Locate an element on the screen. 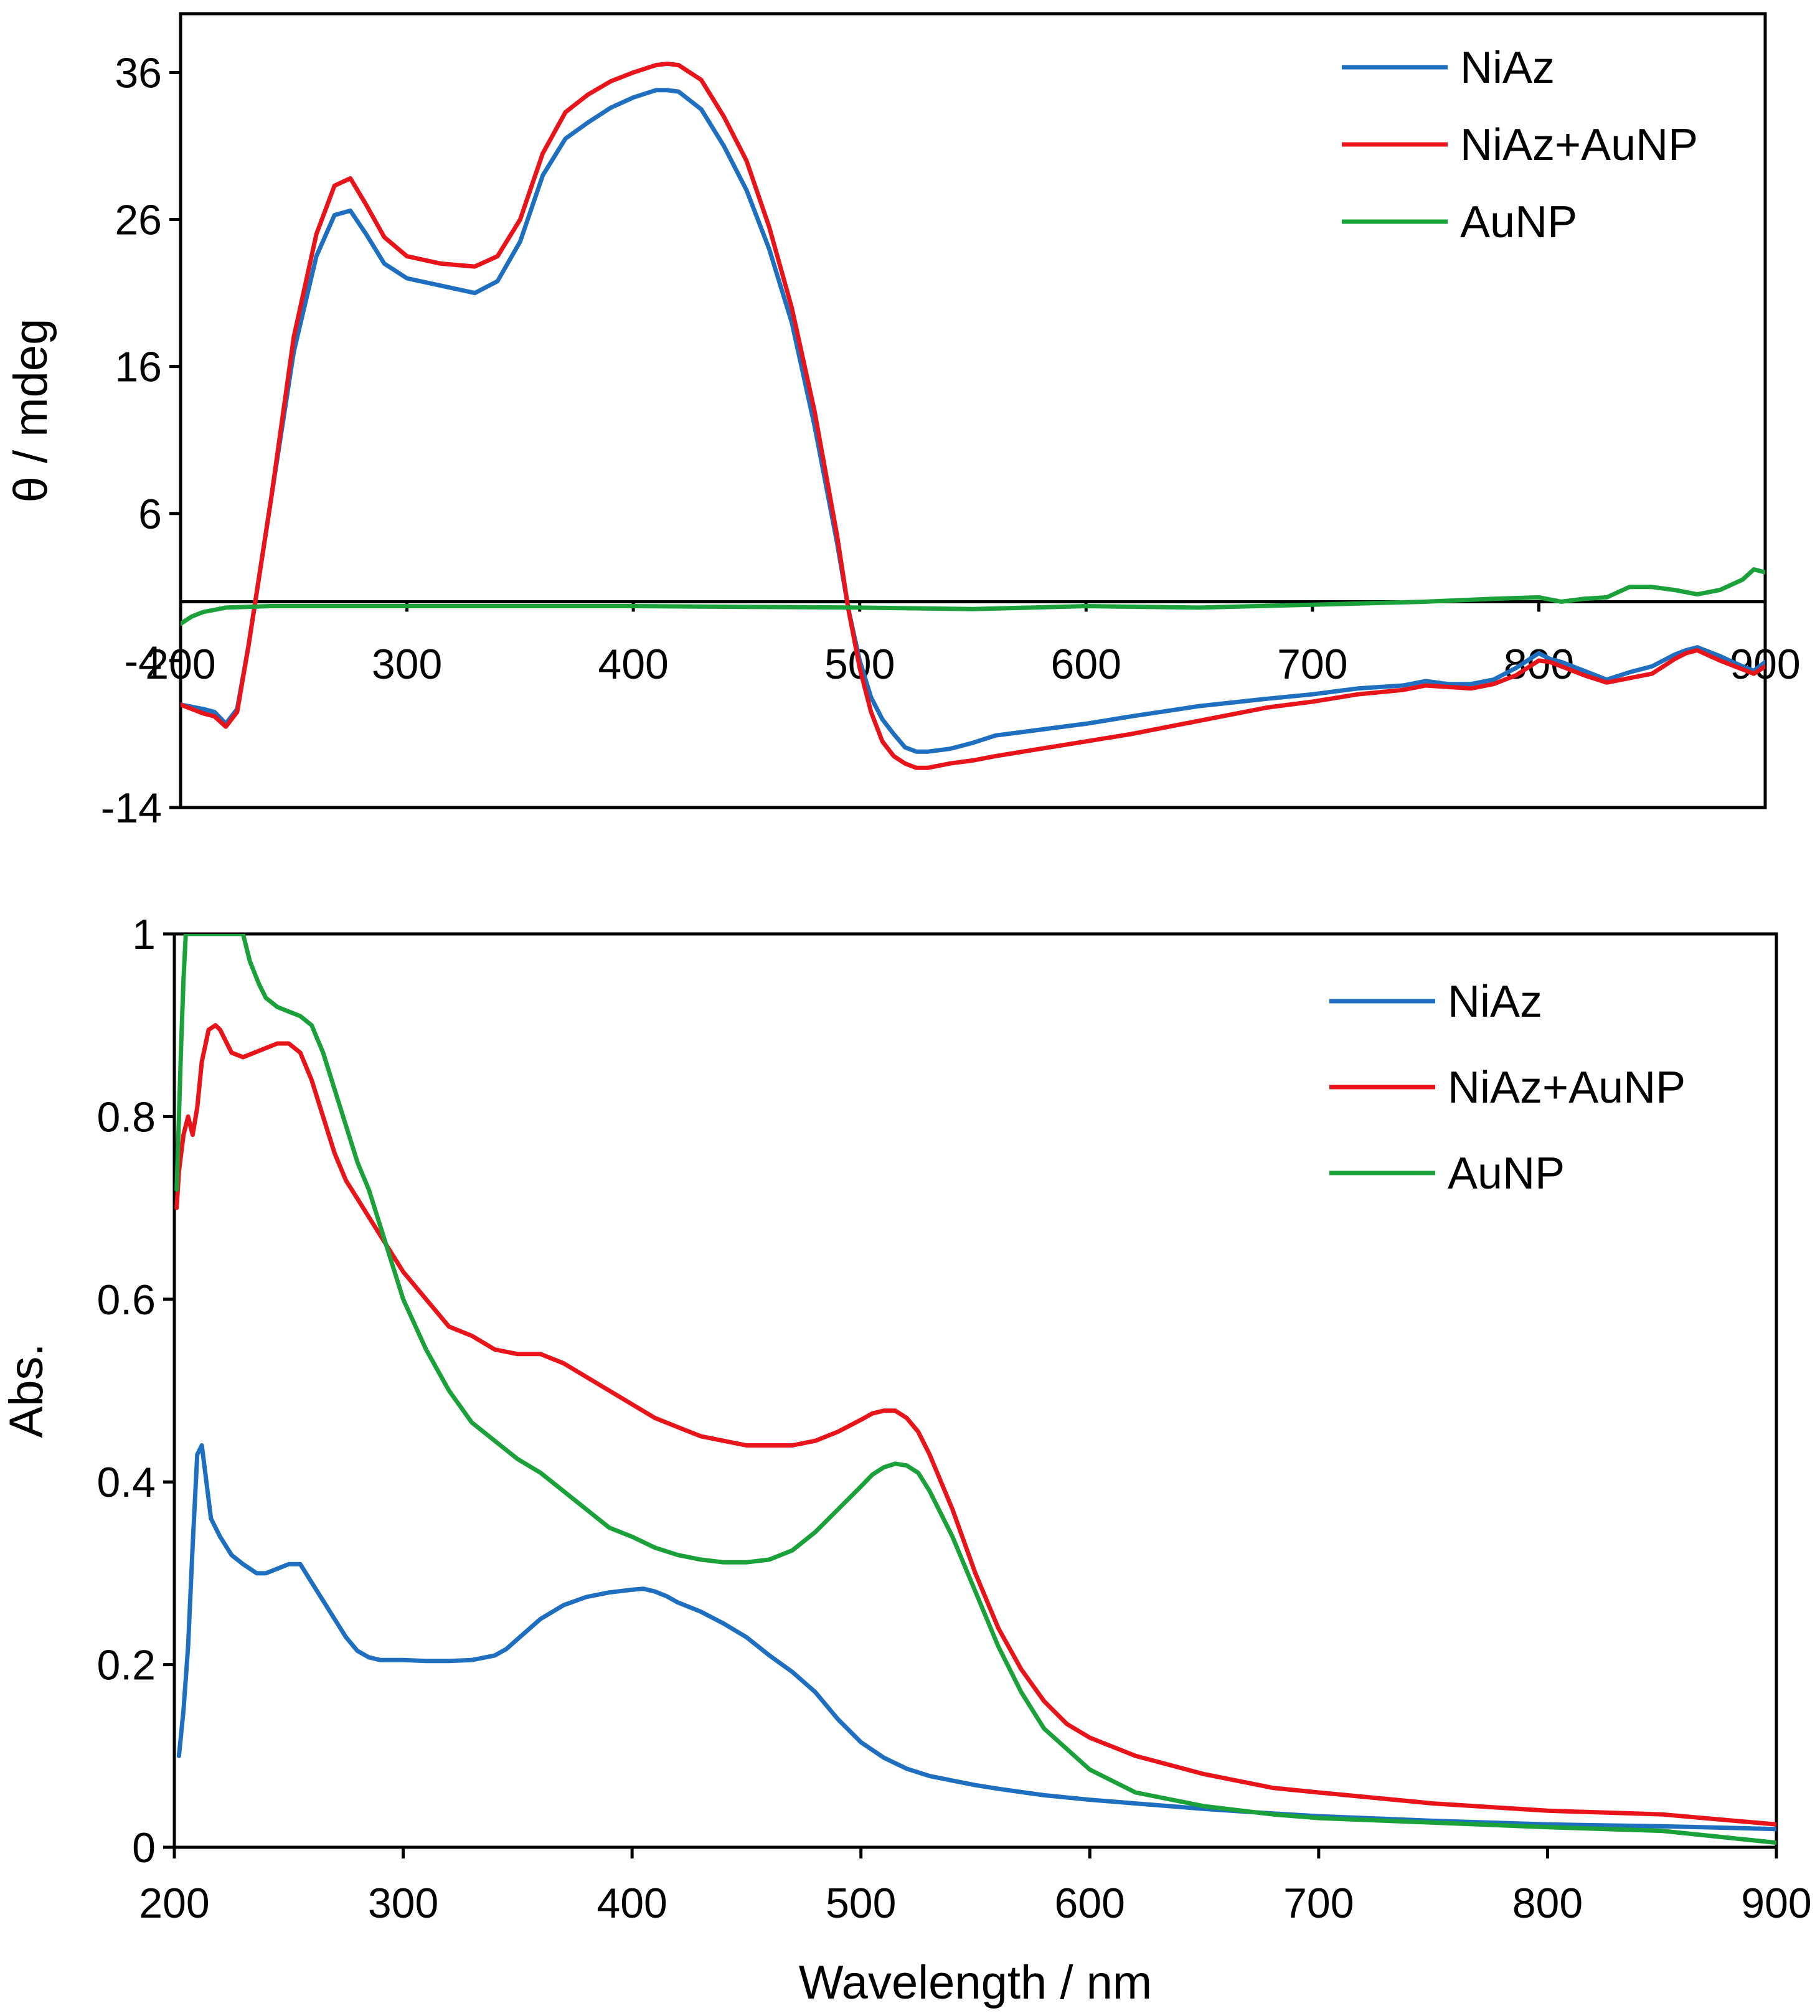 The width and height of the screenshot is (1820, 2016). y-tick-label: 16 is located at coordinates (138, 368).